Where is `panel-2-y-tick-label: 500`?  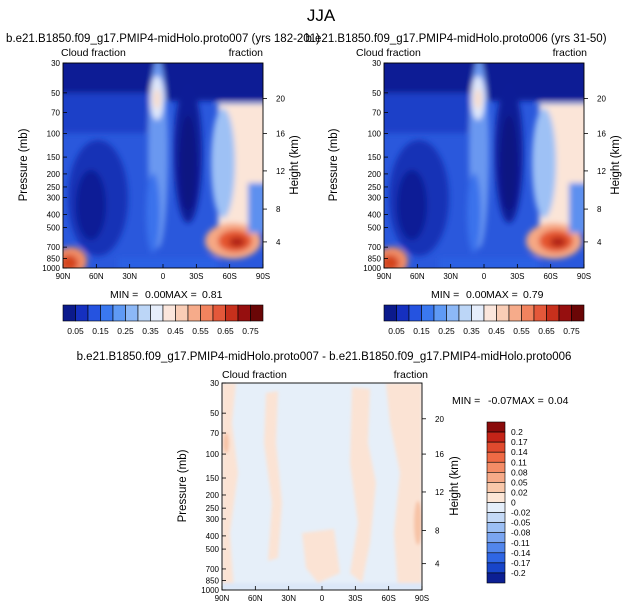
panel-2-y-tick-label: 500 is located at coordinates (375, 227).